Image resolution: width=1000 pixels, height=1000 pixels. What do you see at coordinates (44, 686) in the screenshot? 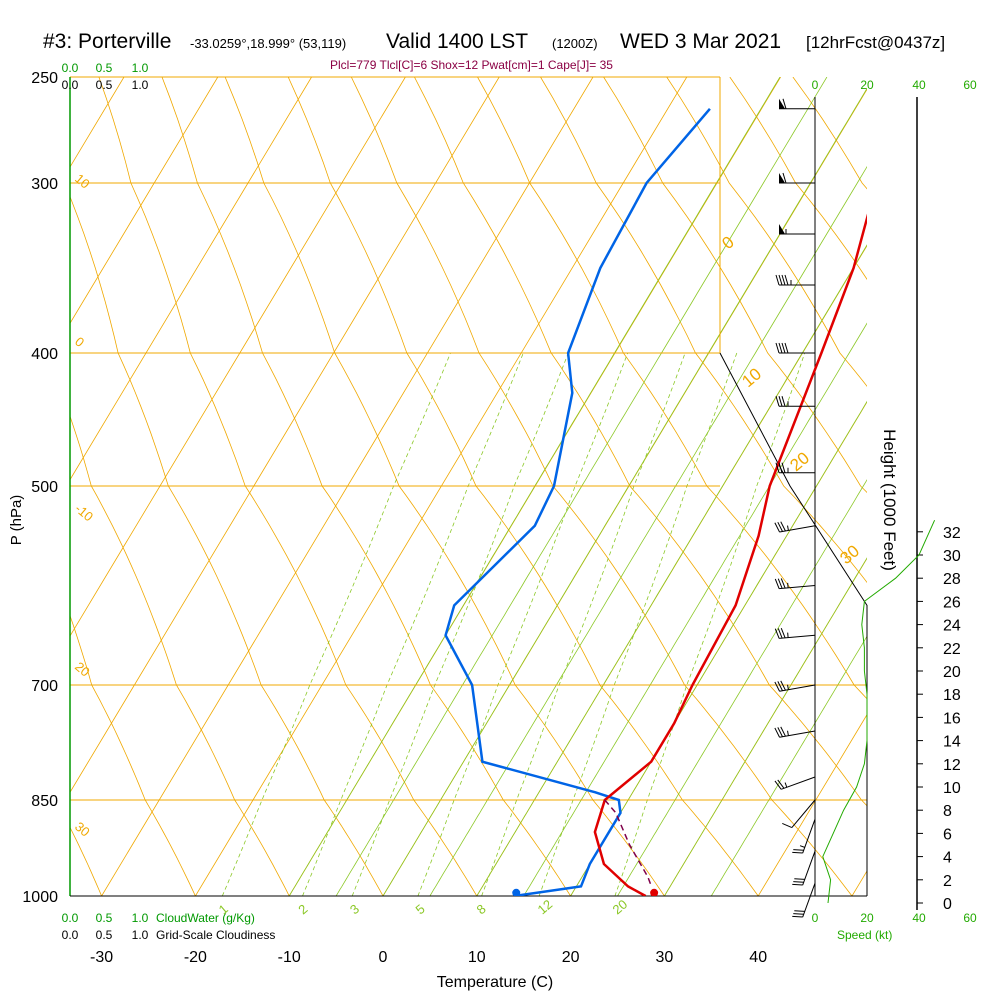
I see `pressure-label: 700` at bounding box center [44, 686].